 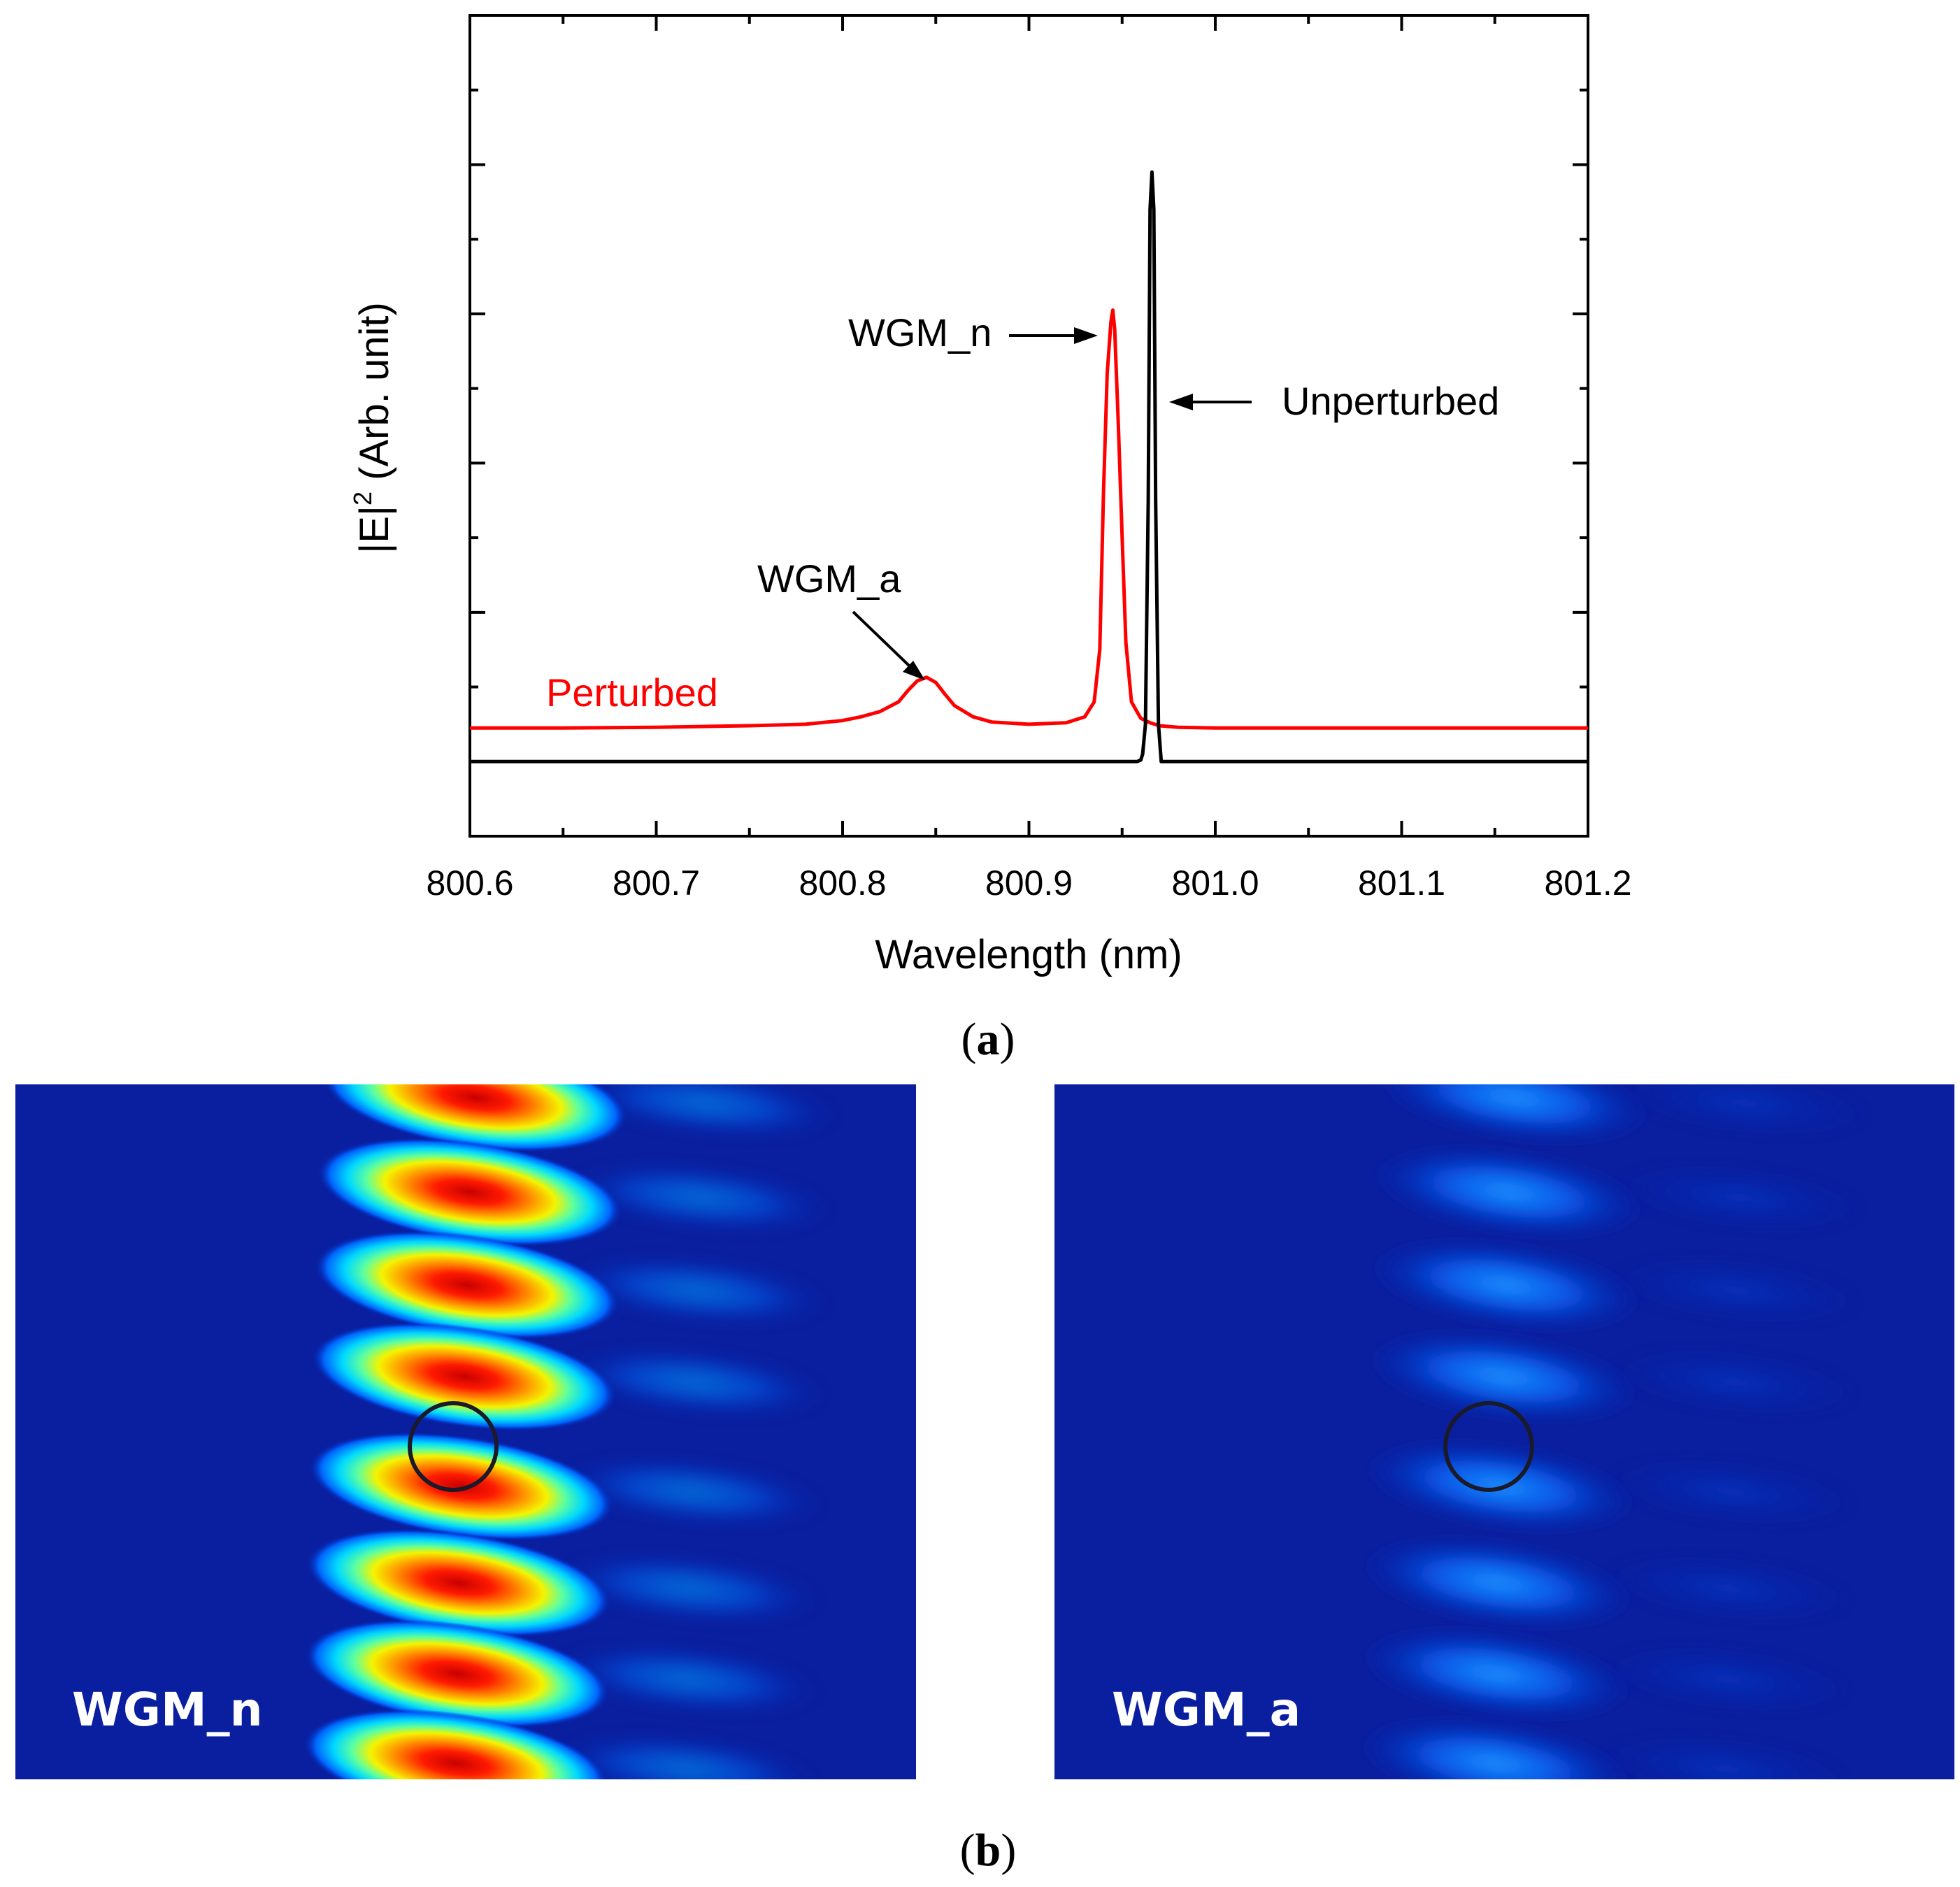 What do you see at coordinates (632, 692) in the screenshot?
I see `series-label-perturbed: Perturbed` at bounding box center [632, 692].